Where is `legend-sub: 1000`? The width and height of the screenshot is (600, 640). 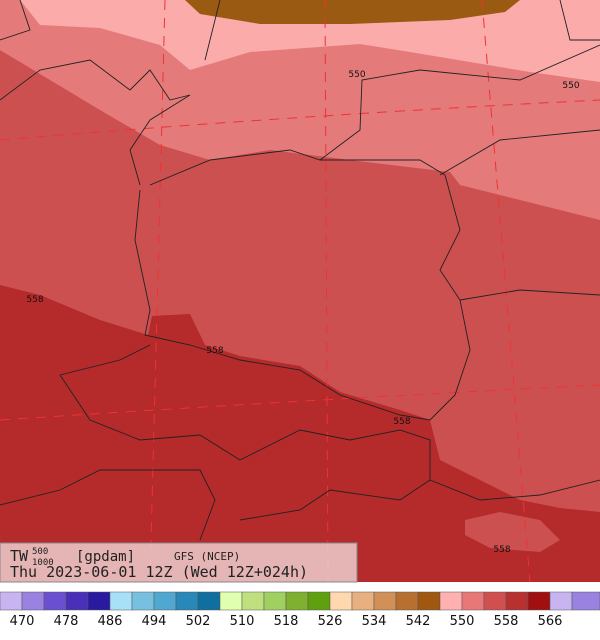 legend-sub: 1000 is located at coordinates (43, 563).